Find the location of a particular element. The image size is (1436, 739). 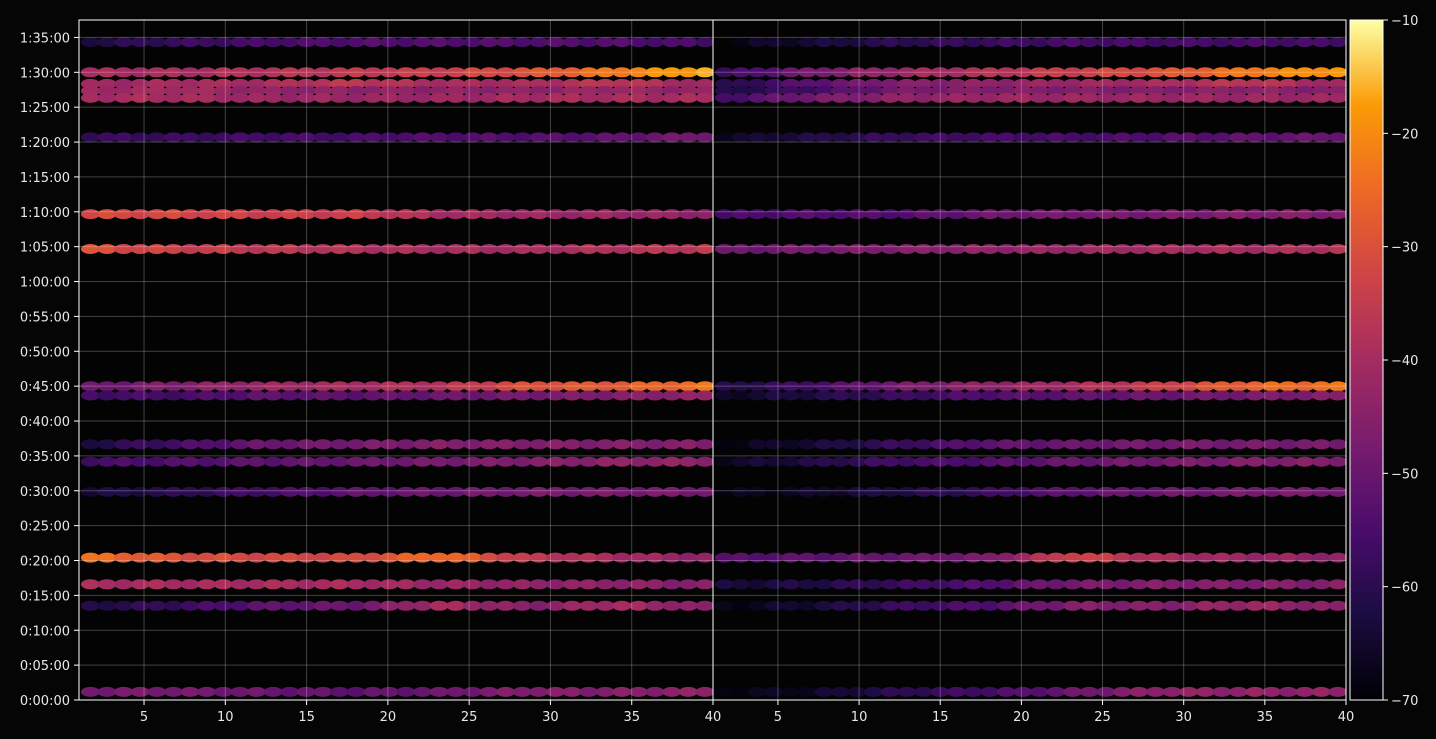

y-tick-label: 0:35:00 is located at coordinates (45, 457).